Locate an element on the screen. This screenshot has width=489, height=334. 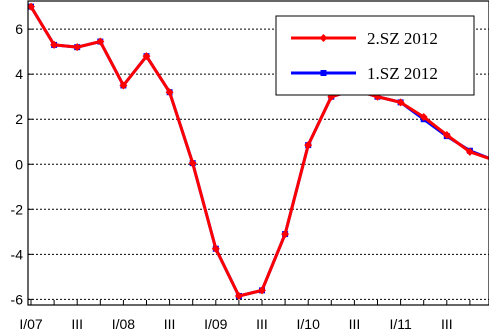
y-tick-label: 6 is located at coordinates (19, 29).